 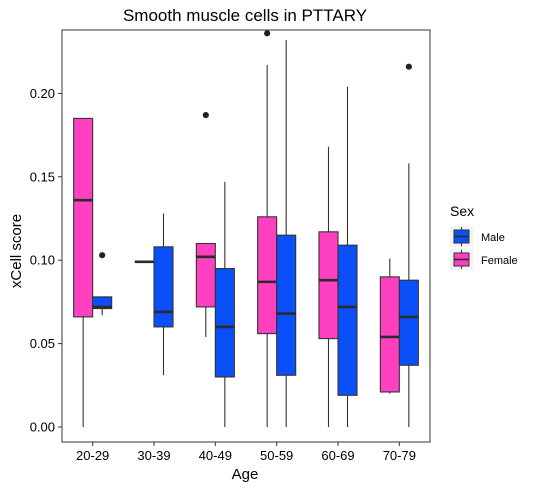 I want to click on x-tick-label: 70-79, so click(x=399, y=455).